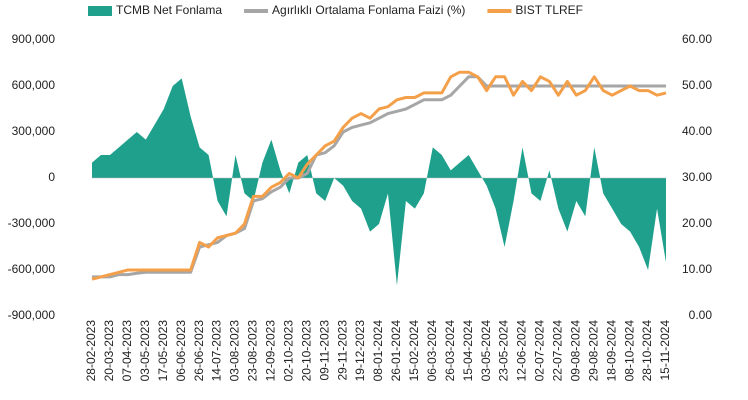 The width and height of the screenshot is (748, 400). I want to click on y2-tick-label: 0.00, so click(701, 315).